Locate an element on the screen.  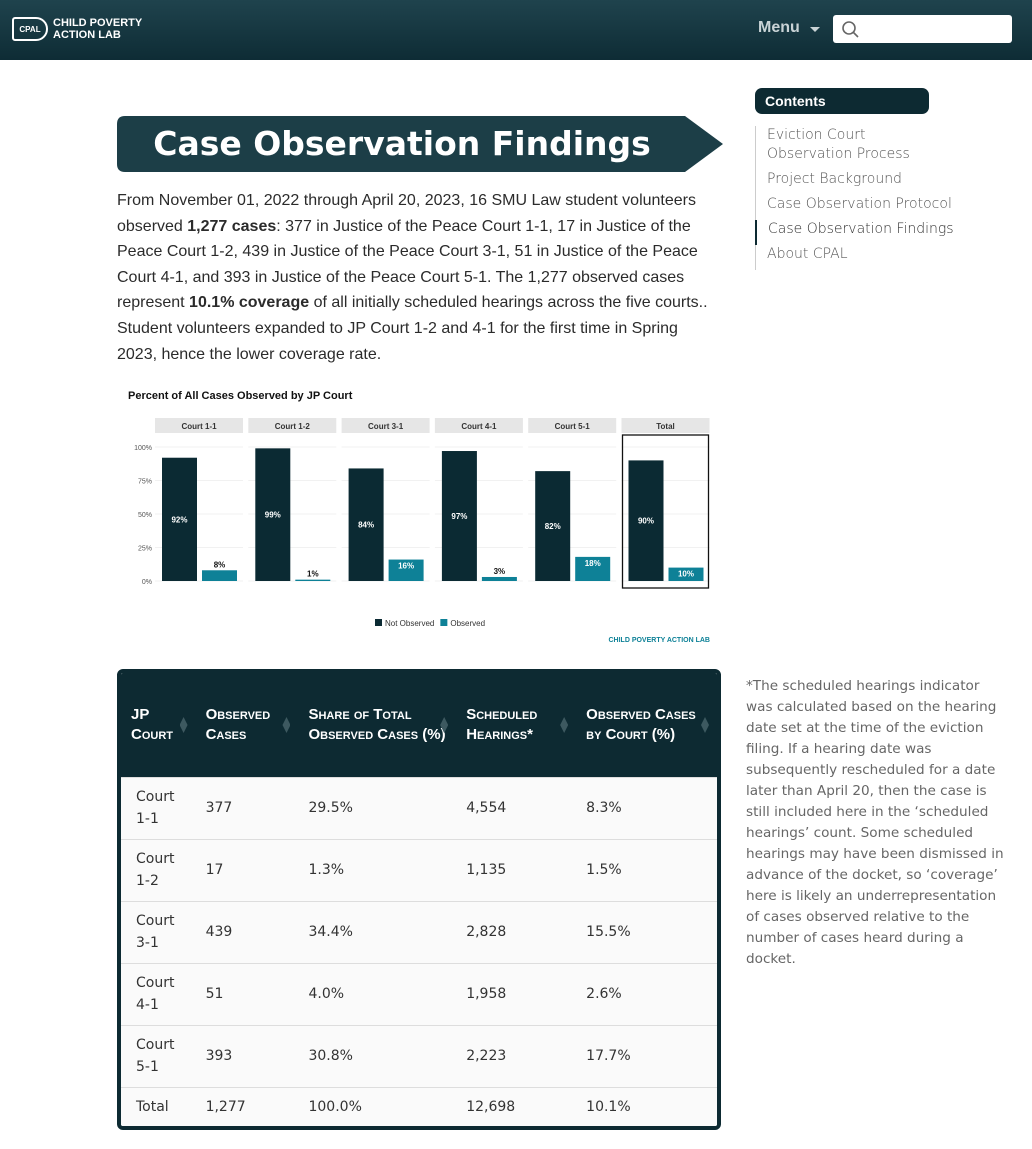
column-header: Observed Cases by Court (%) is located at coordinates (646, 725).